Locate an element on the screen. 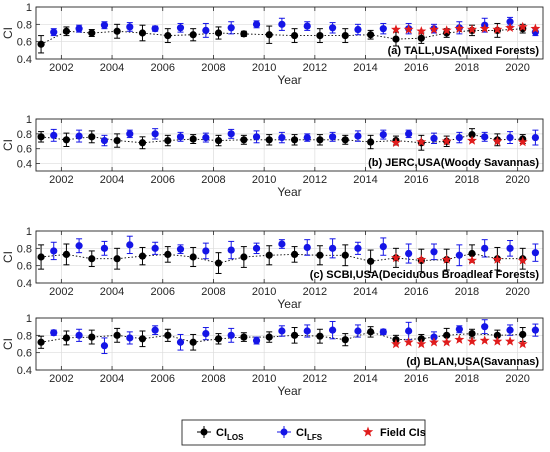 This screenshot has height=452, width=550. legend-entry-2: CILFS is located at coordinates (300, 434).